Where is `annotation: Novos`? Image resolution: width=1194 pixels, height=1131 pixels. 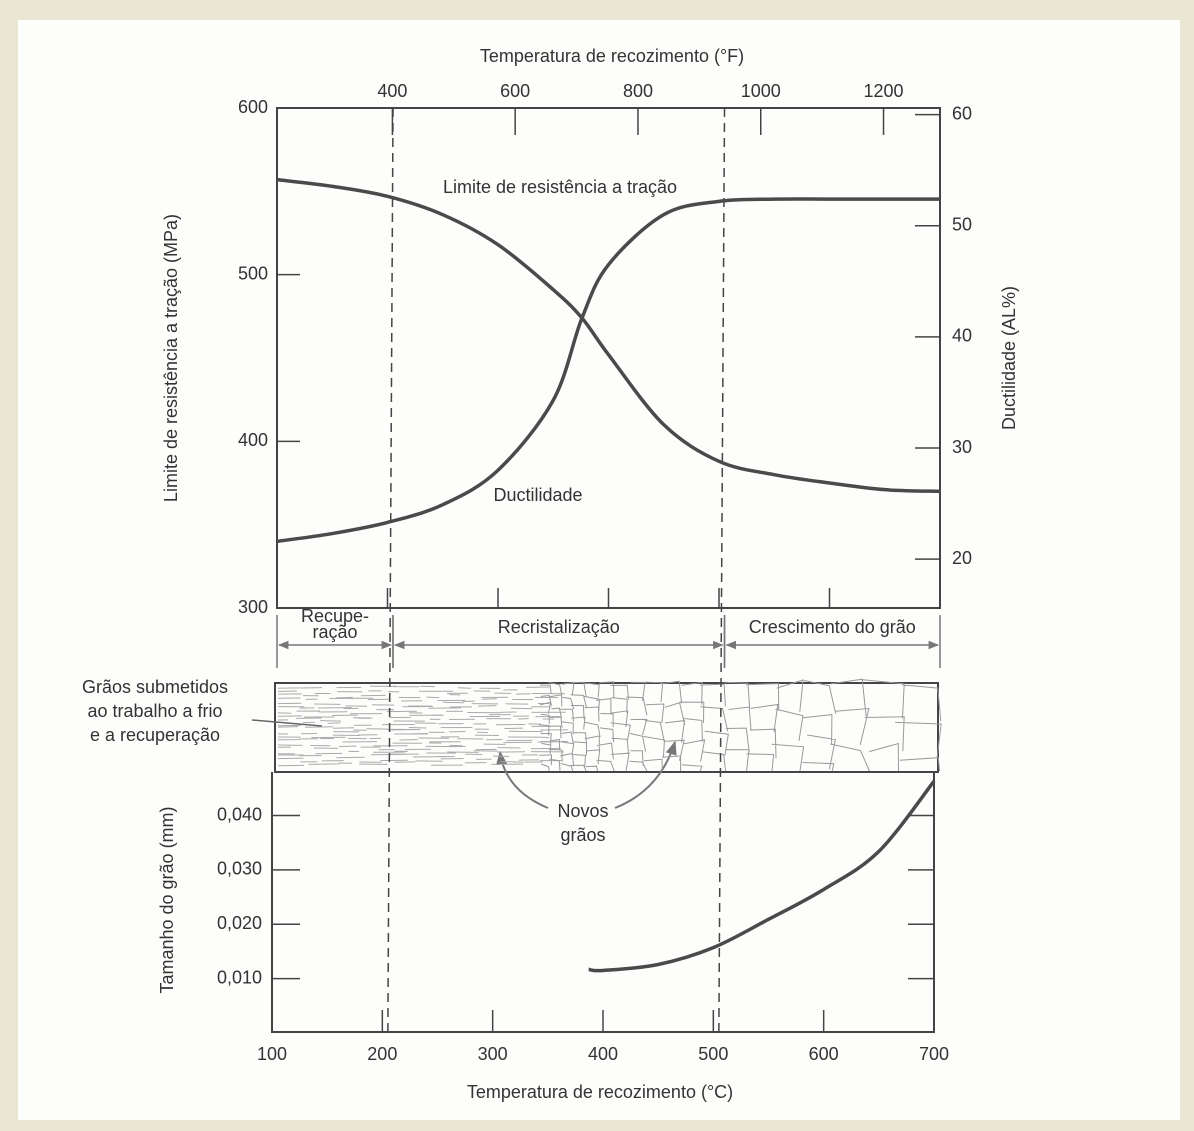
annotation: Novos is located at coordinates (582, 811).